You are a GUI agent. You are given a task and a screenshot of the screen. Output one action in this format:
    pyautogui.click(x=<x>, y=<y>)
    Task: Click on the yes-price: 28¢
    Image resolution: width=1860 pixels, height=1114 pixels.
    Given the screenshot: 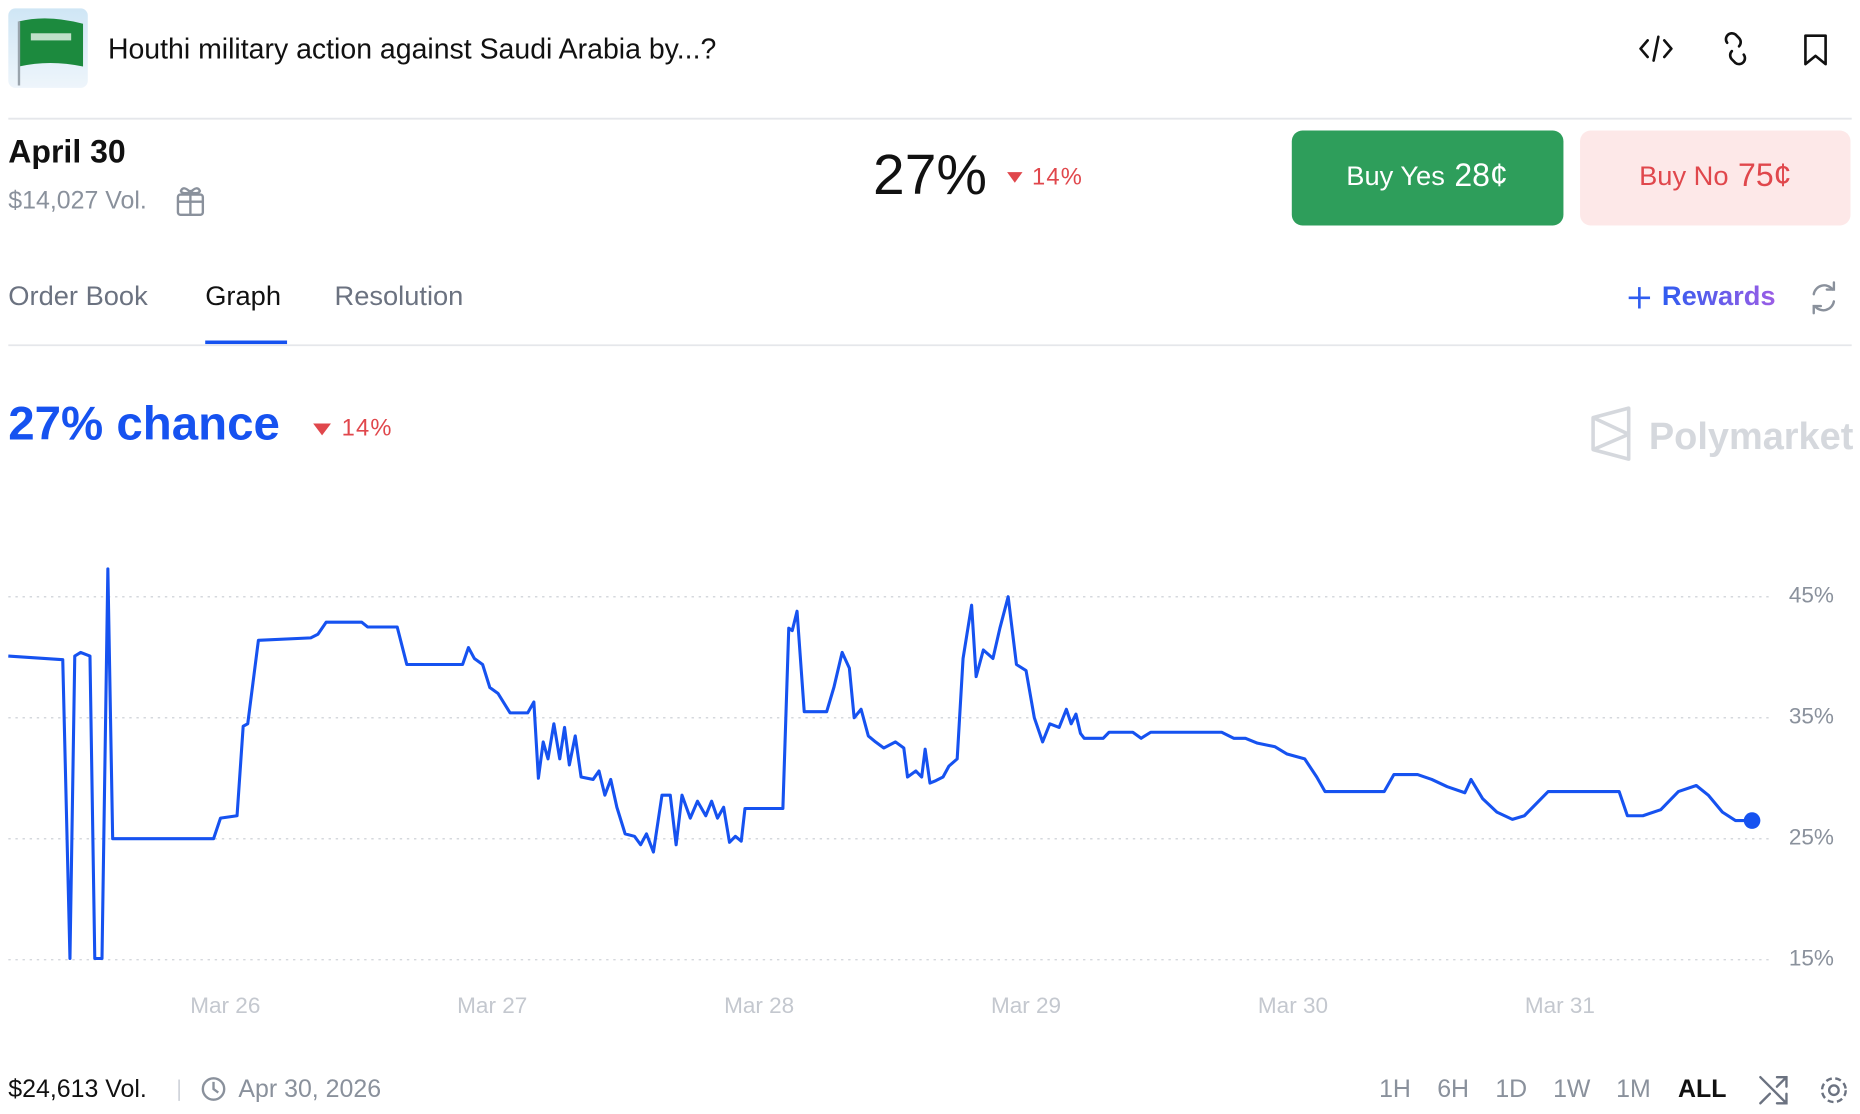 What is the action you would take?
    pyautogui.click(x=1480, y=175)
    